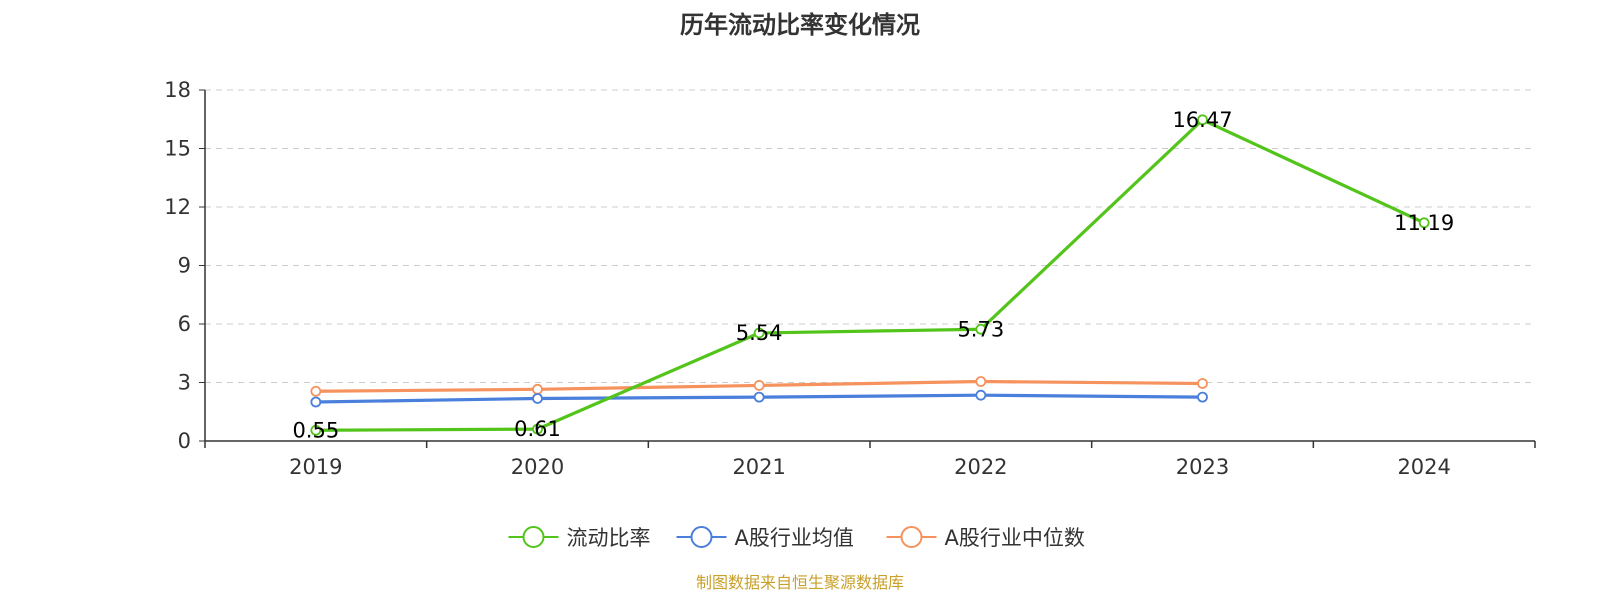 This screenshot has height=600, width=1600. I want to click on y-tick-label: 12, so click(177, 207).